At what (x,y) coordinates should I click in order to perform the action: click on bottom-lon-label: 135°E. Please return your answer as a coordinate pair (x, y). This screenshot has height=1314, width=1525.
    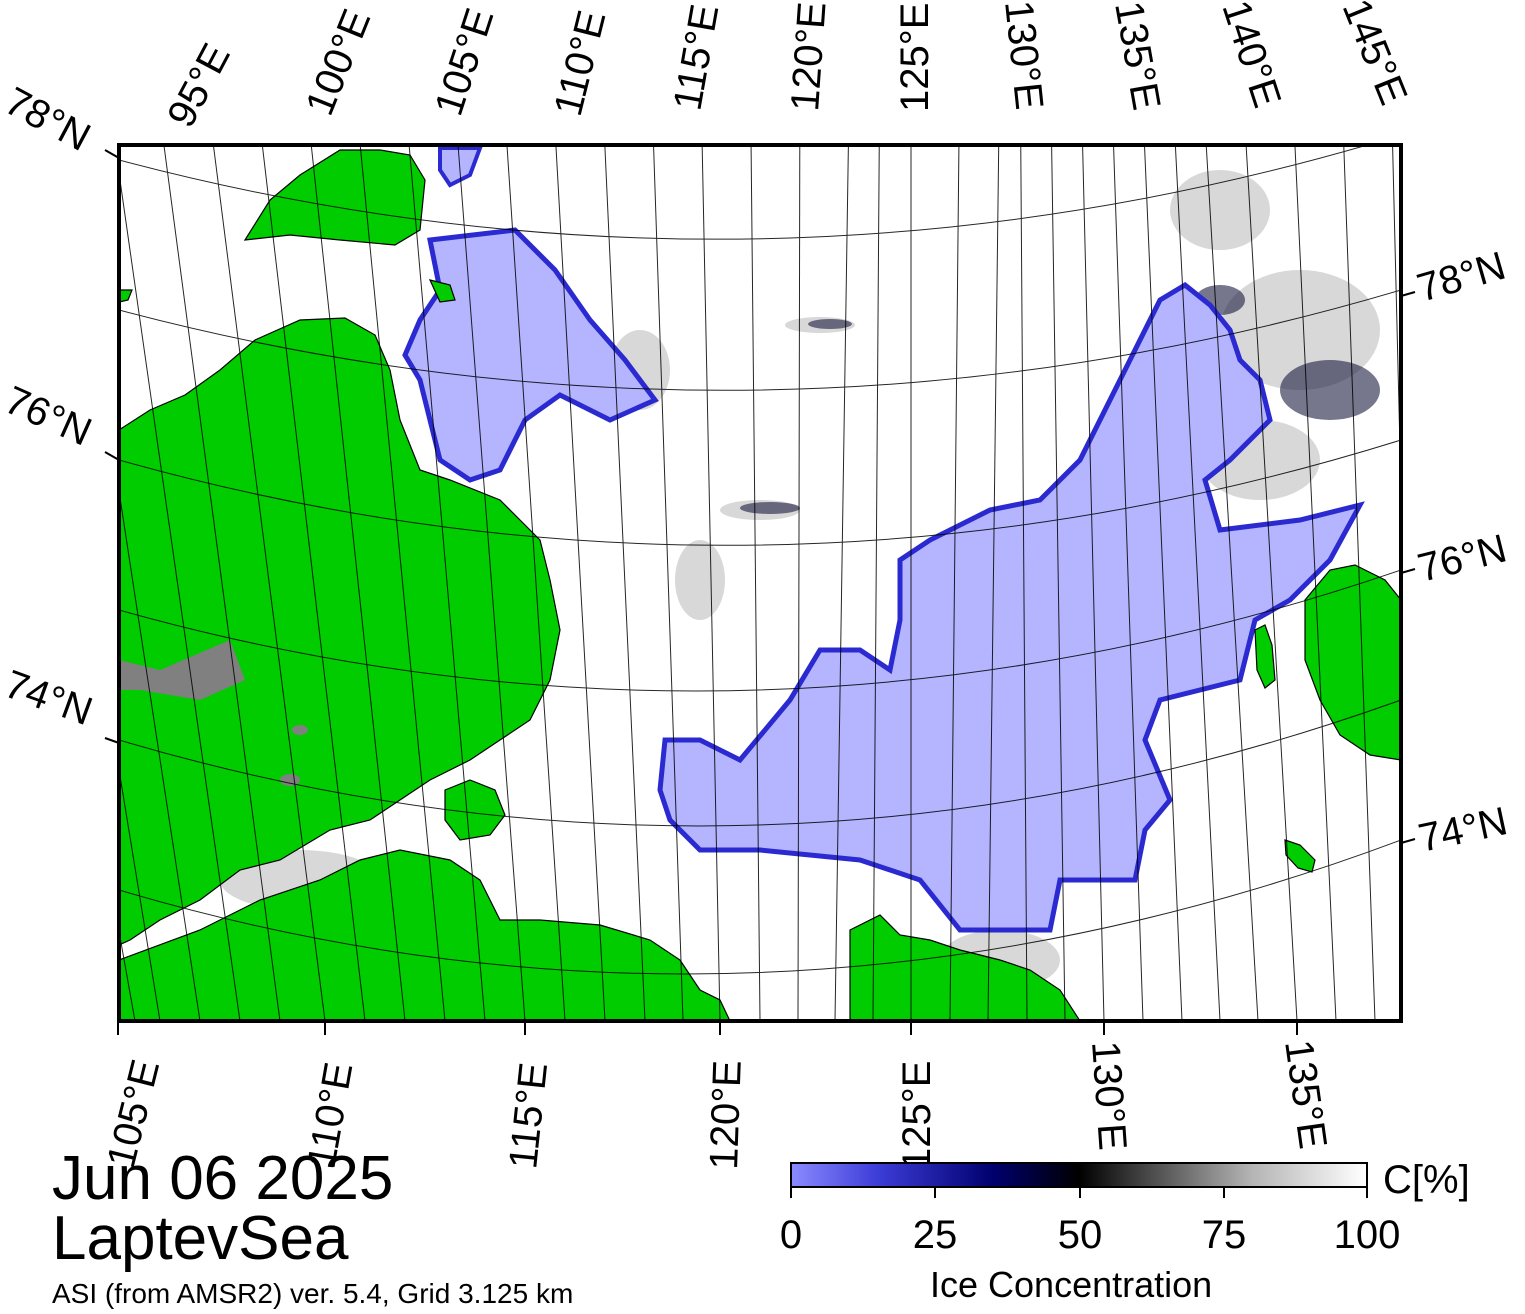
    Looking at the image, I should click on (1305, 1094).